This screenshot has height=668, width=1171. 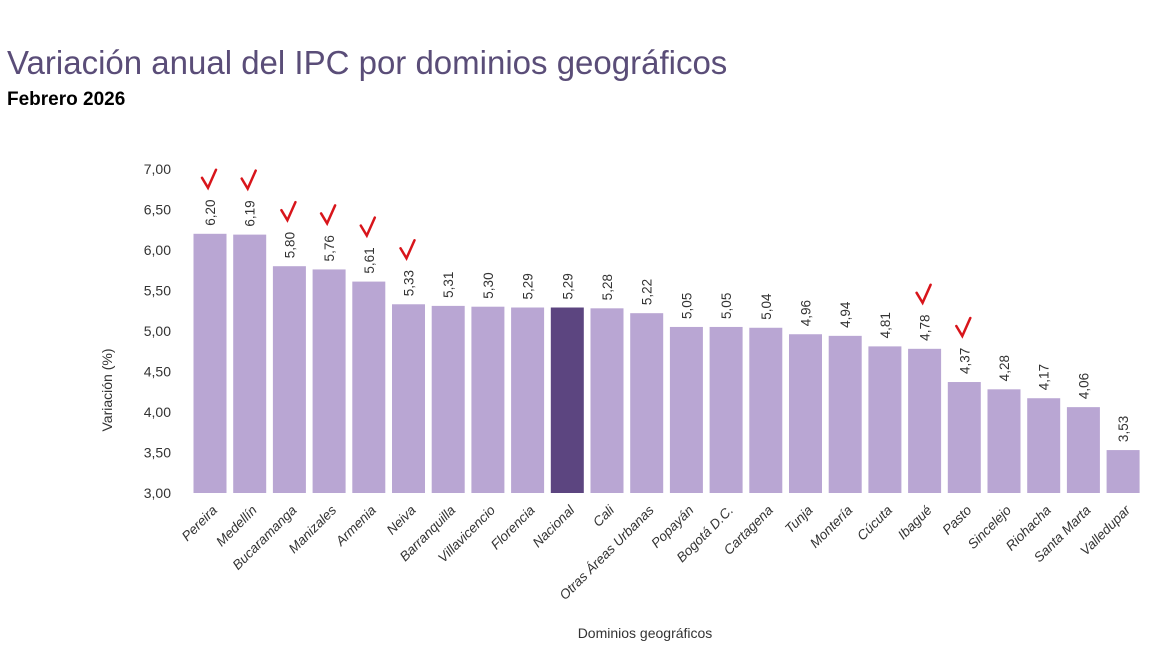 I want to click on y-tick-label: 3,50, so click(x=157, y=453).